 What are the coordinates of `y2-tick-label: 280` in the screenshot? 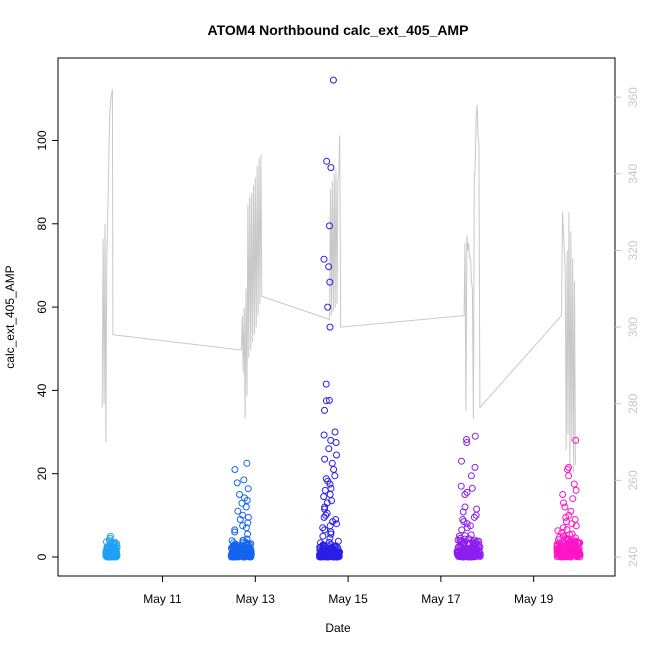 It's located at (633, 403).